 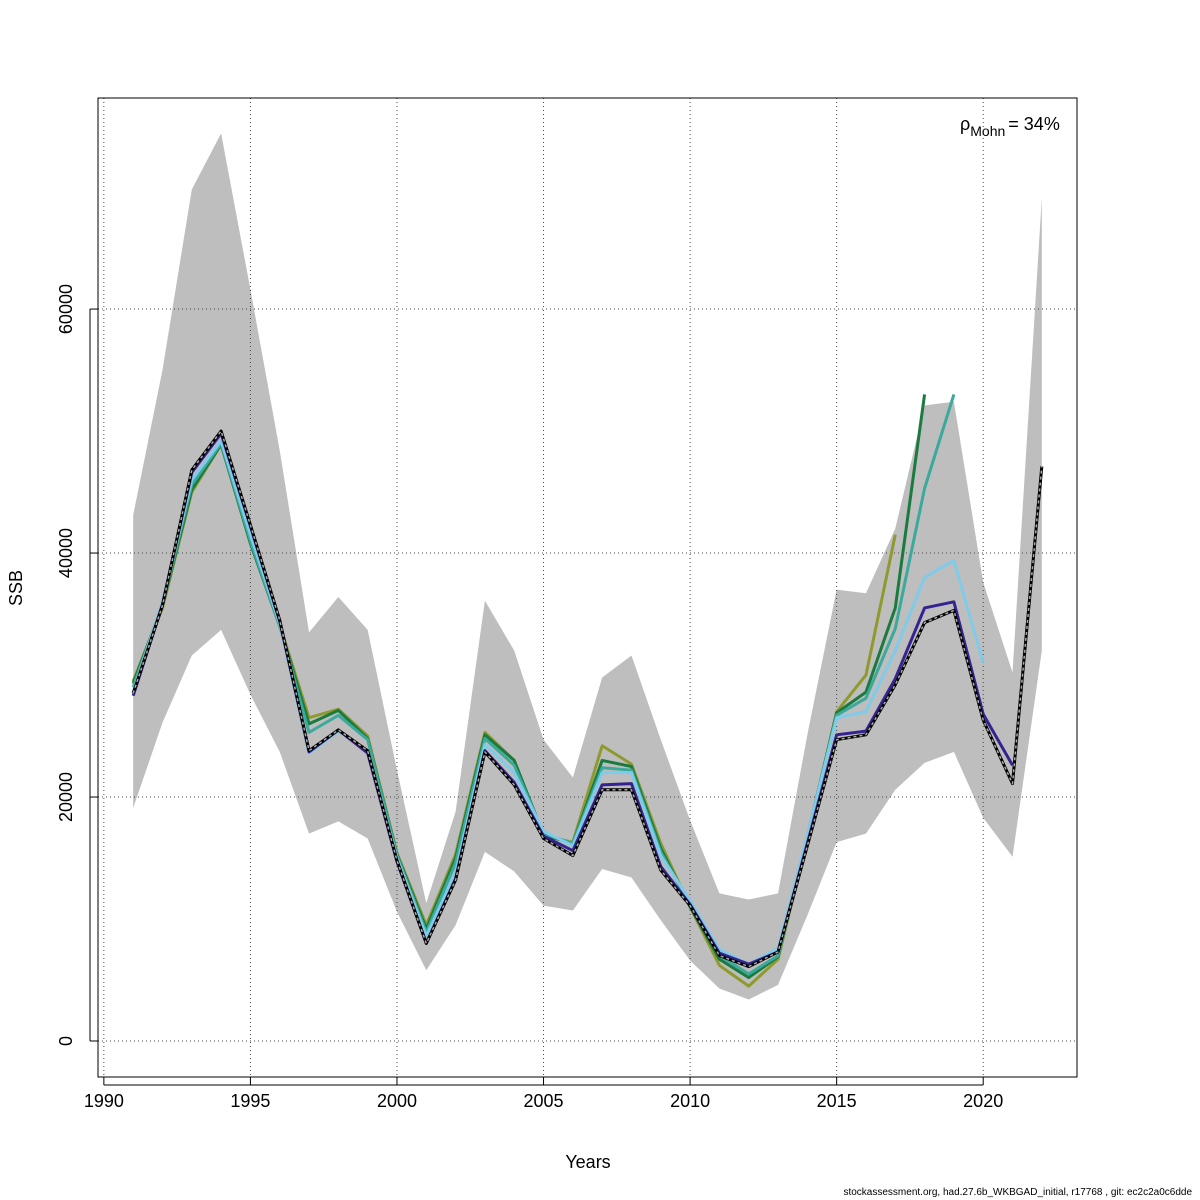 I want to click on y-tick-label: 0, so click(x=66, y=1041).